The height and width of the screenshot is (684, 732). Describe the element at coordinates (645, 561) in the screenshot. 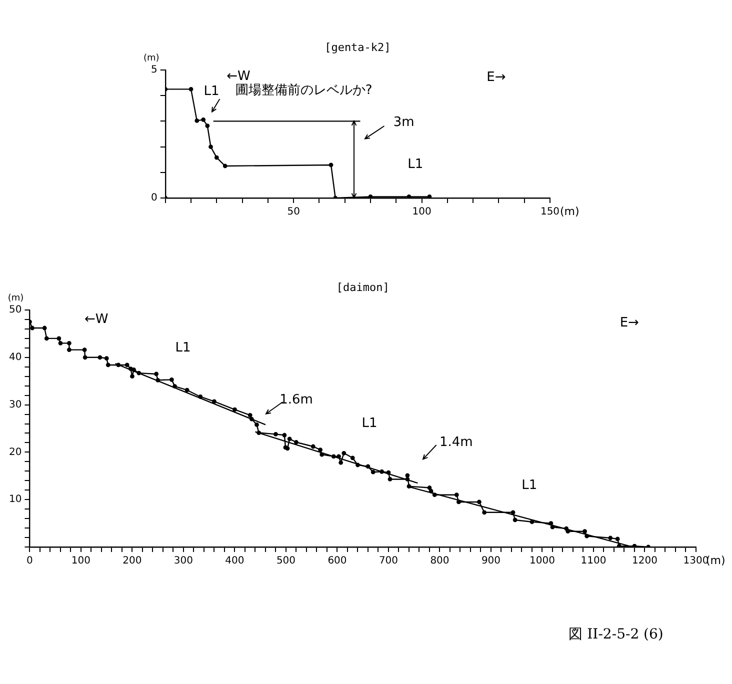

I see `x-tick-label: 1200` at that location.